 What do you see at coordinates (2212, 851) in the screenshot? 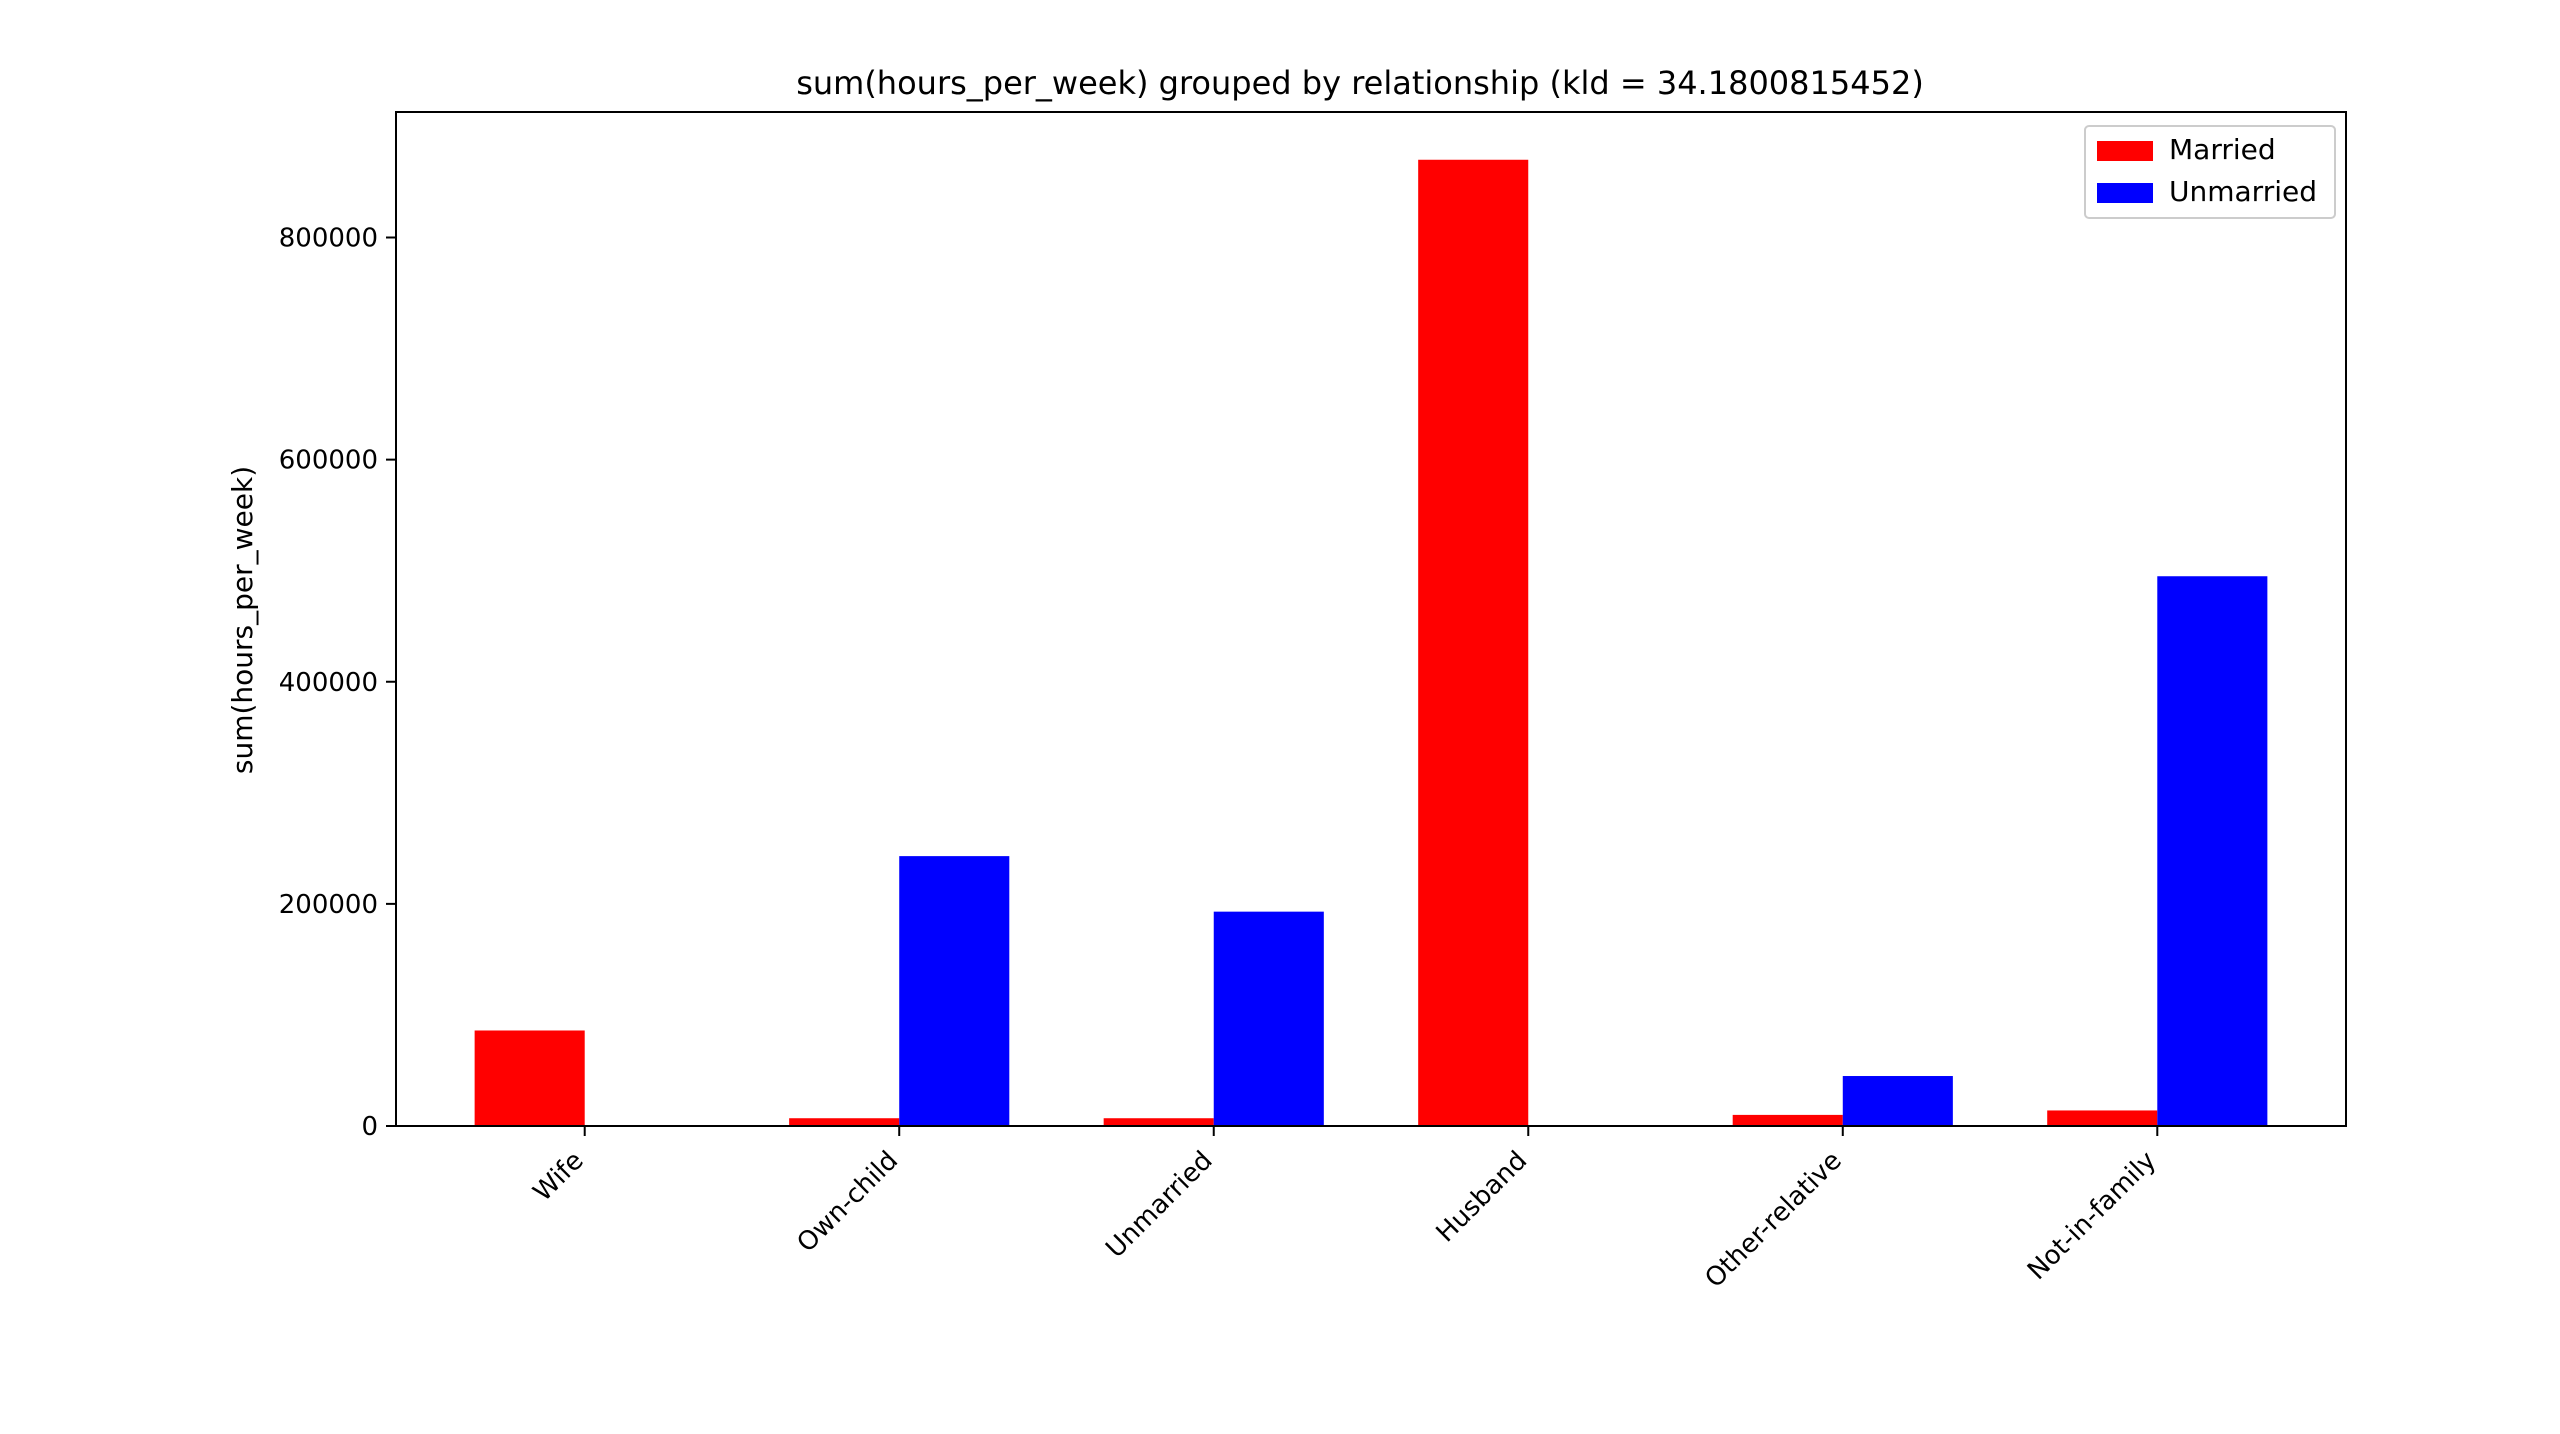
I see `bar-unmarried-not-in-family` at bounding box center [2212, 851].